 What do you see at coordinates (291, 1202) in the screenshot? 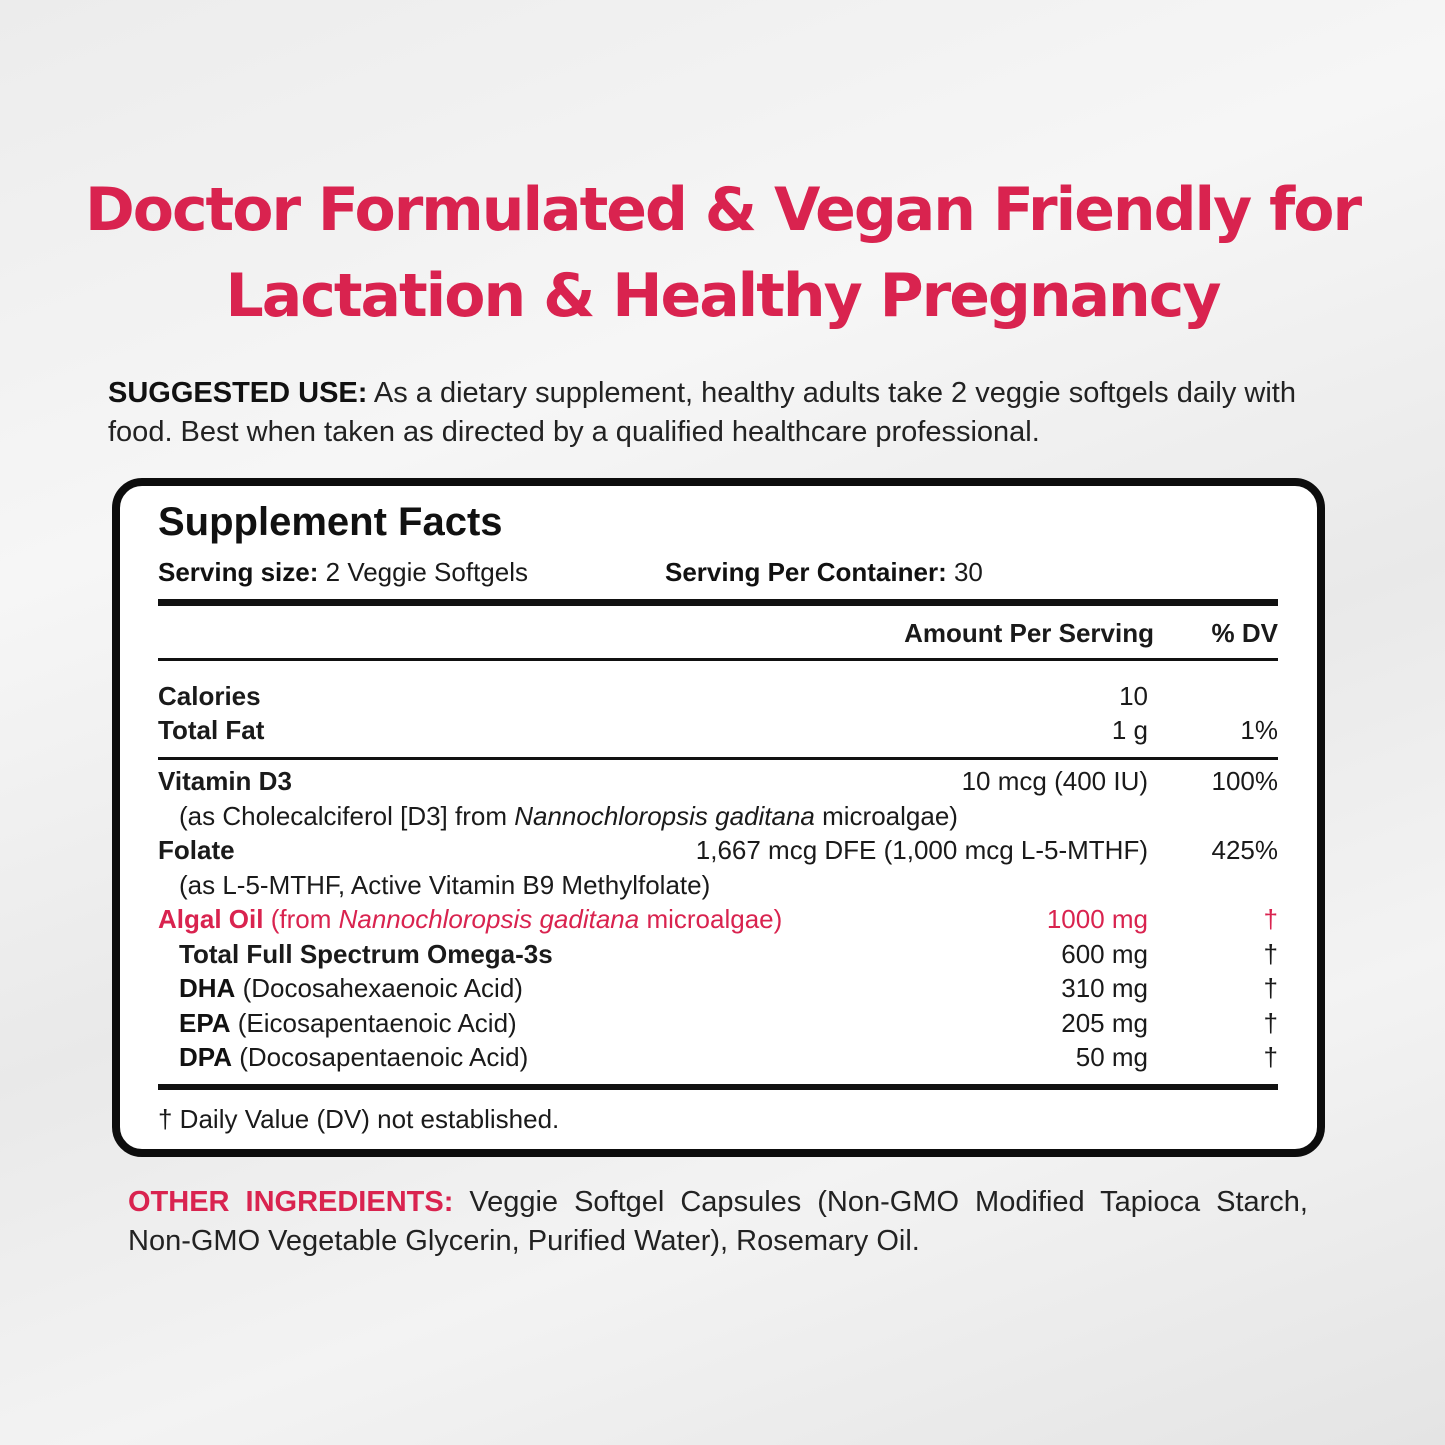
I see `other-ingredients-label: OTHER INGREDIENTS:` at bounding box center [291, 1202].